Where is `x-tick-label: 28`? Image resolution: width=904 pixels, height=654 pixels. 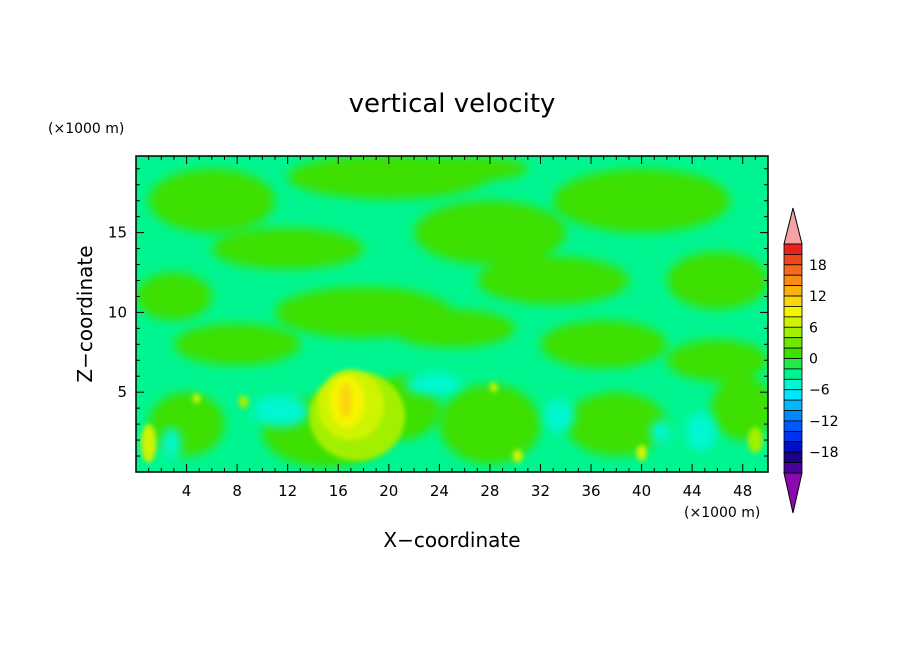
x-tick-label: 28 is located at coordinates (489, 491).